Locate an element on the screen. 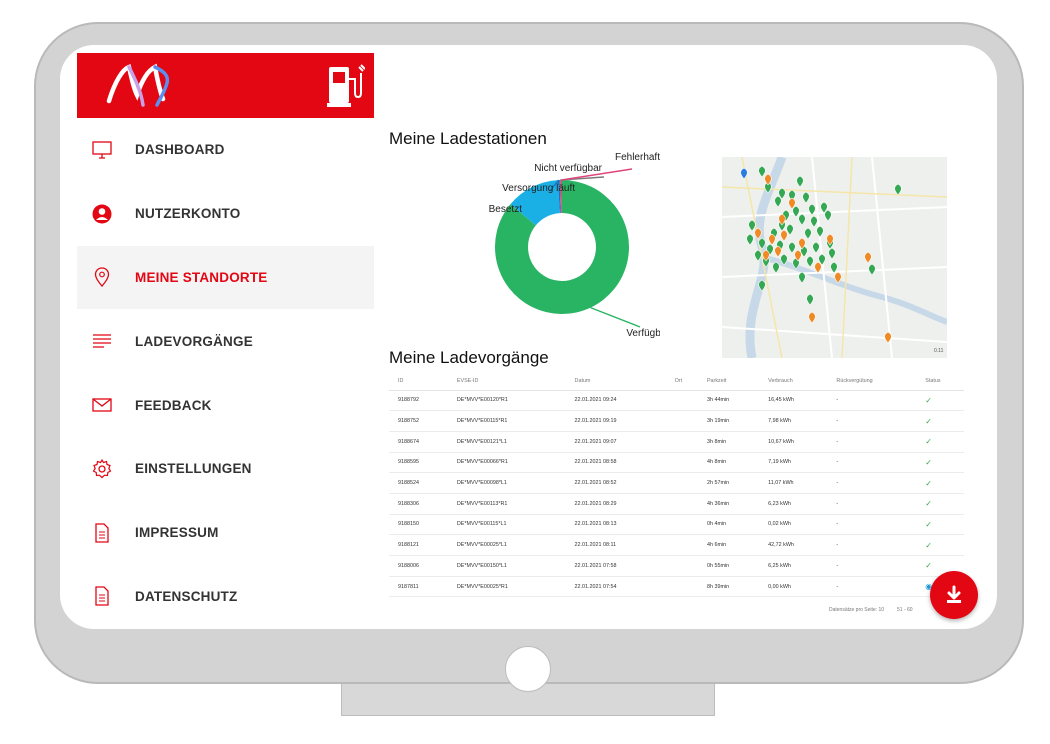  cell-usage: 16,45 kWh is located at coordinates (793, 401).